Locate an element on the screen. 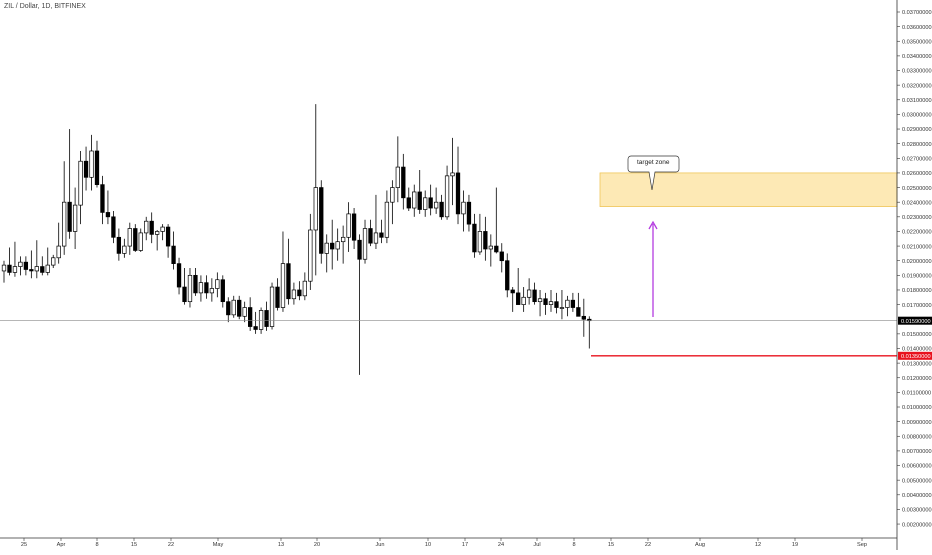 The image size is (932, 555). target-callout-bubble is located at coordinates (653, 173).